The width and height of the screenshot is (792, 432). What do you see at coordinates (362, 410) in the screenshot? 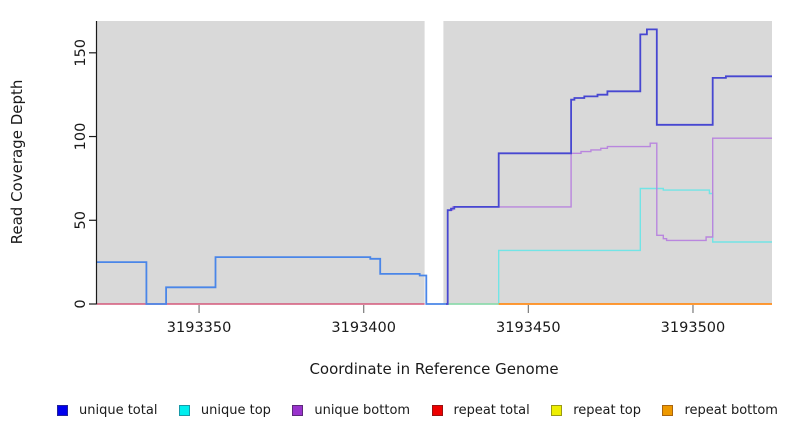
I see `legend-label: unique bottom` at bounding box center [362, 410].